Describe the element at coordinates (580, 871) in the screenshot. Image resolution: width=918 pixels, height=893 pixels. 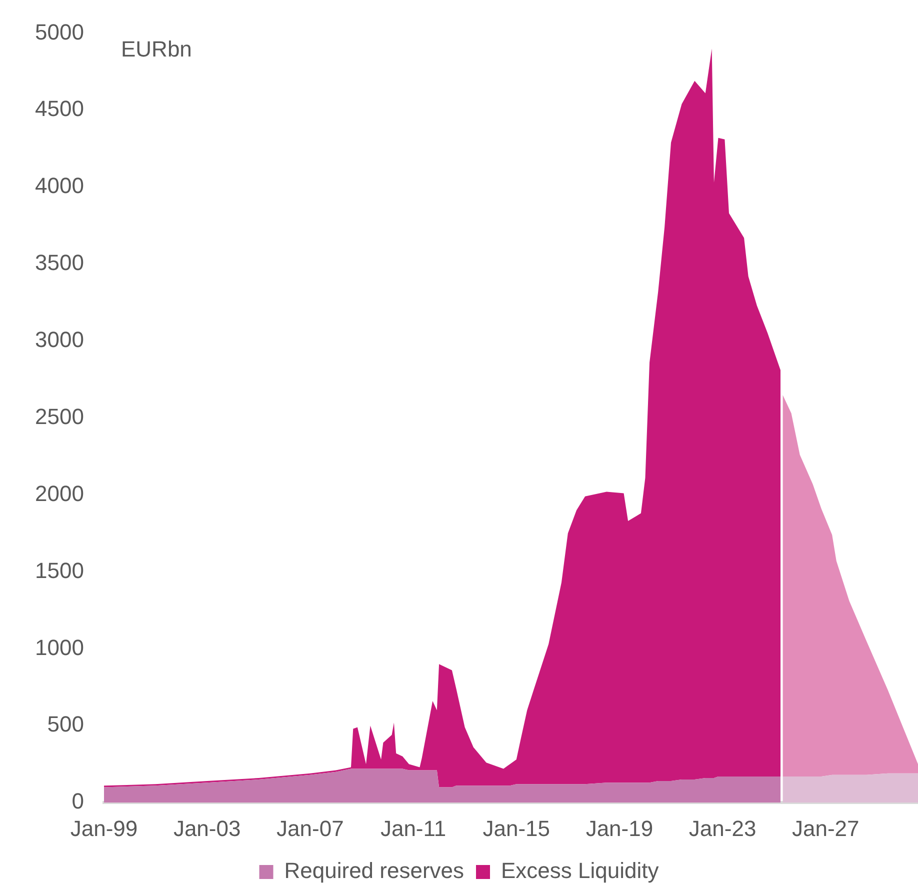
I see `legend-label: Excess Liquidity` at that location.